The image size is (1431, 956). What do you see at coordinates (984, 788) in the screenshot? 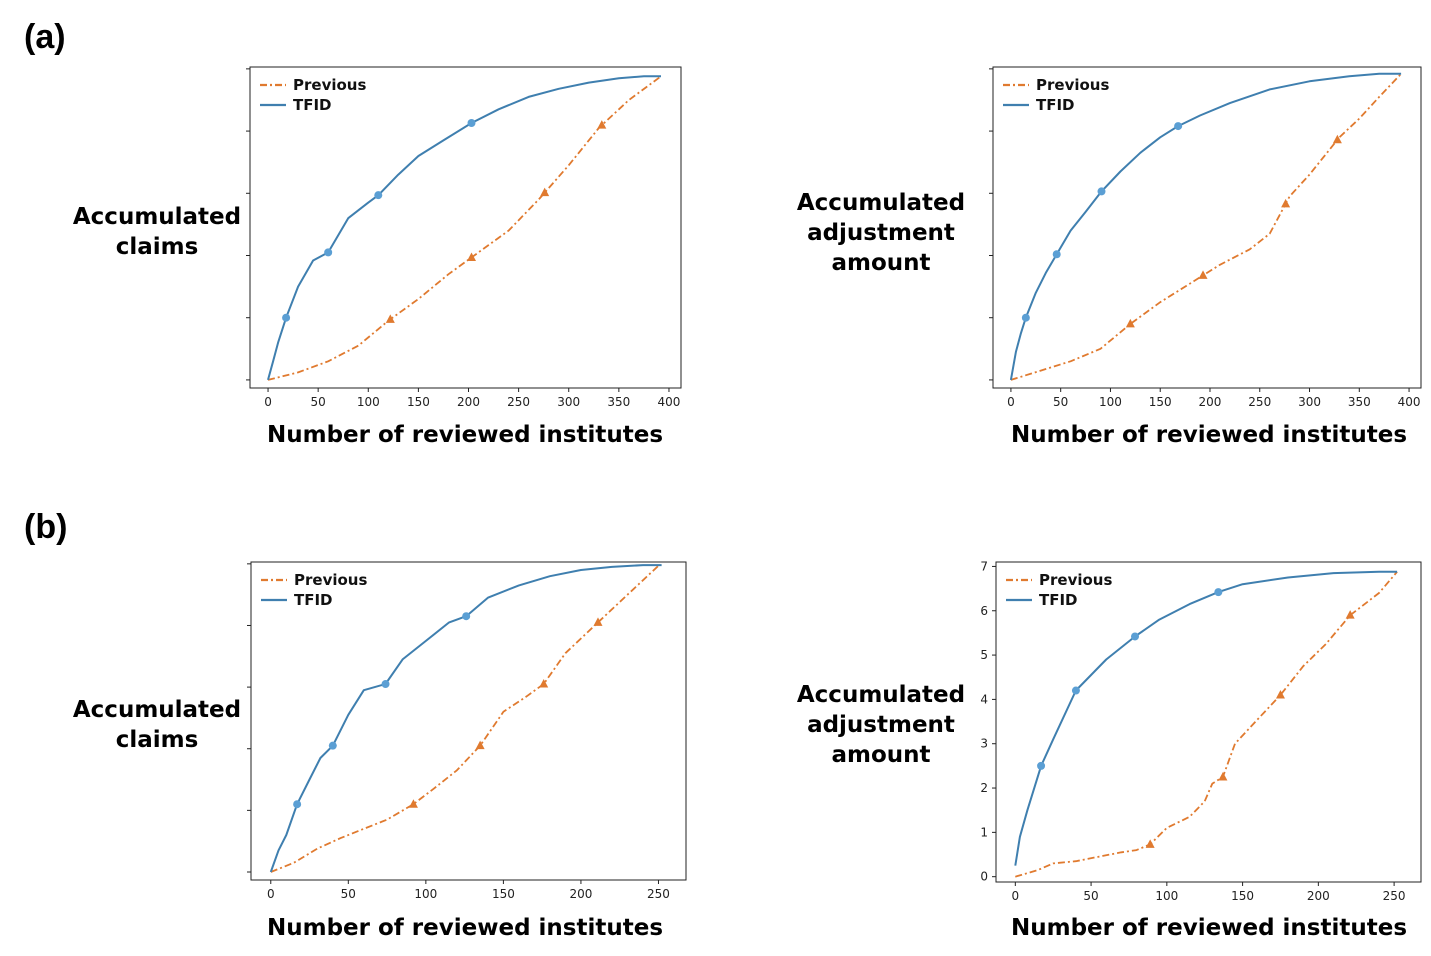
I see `y-tick-label: 2` at bounding box center [984, 788].